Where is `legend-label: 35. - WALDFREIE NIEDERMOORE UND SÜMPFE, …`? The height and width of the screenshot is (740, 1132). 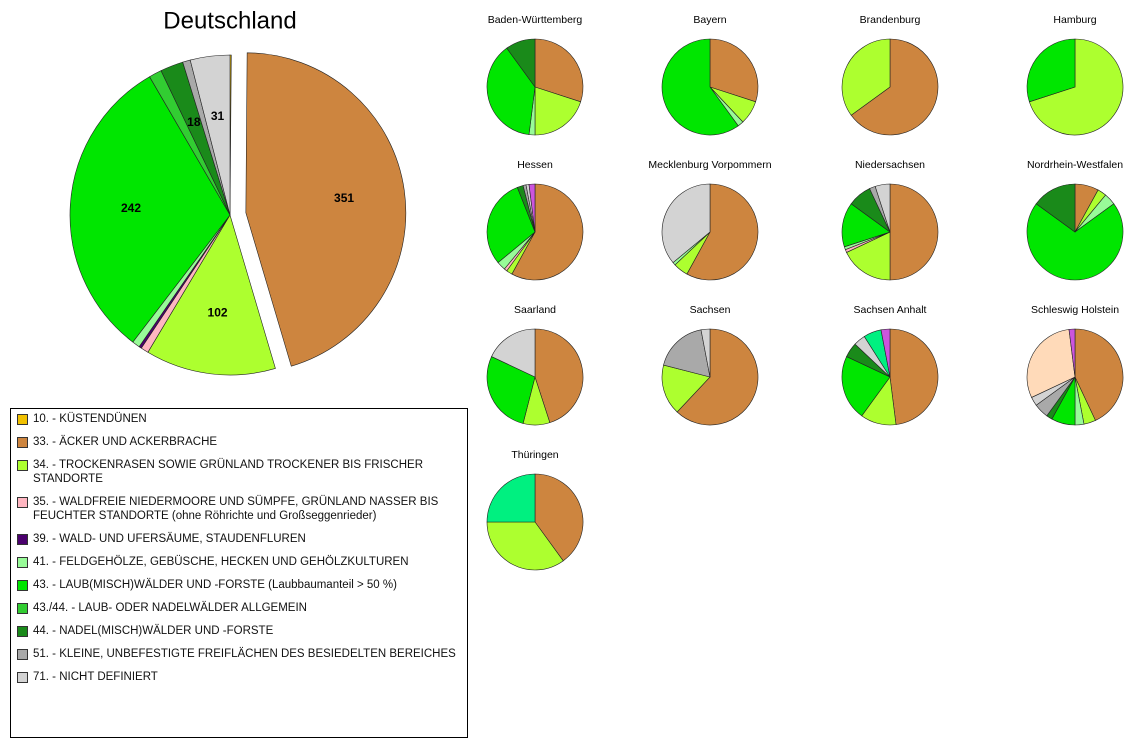
legend-label: 35. - WALDFREIE NIEDERMOORE UND SÜMPFE, … is located at coordinates (236, 509).